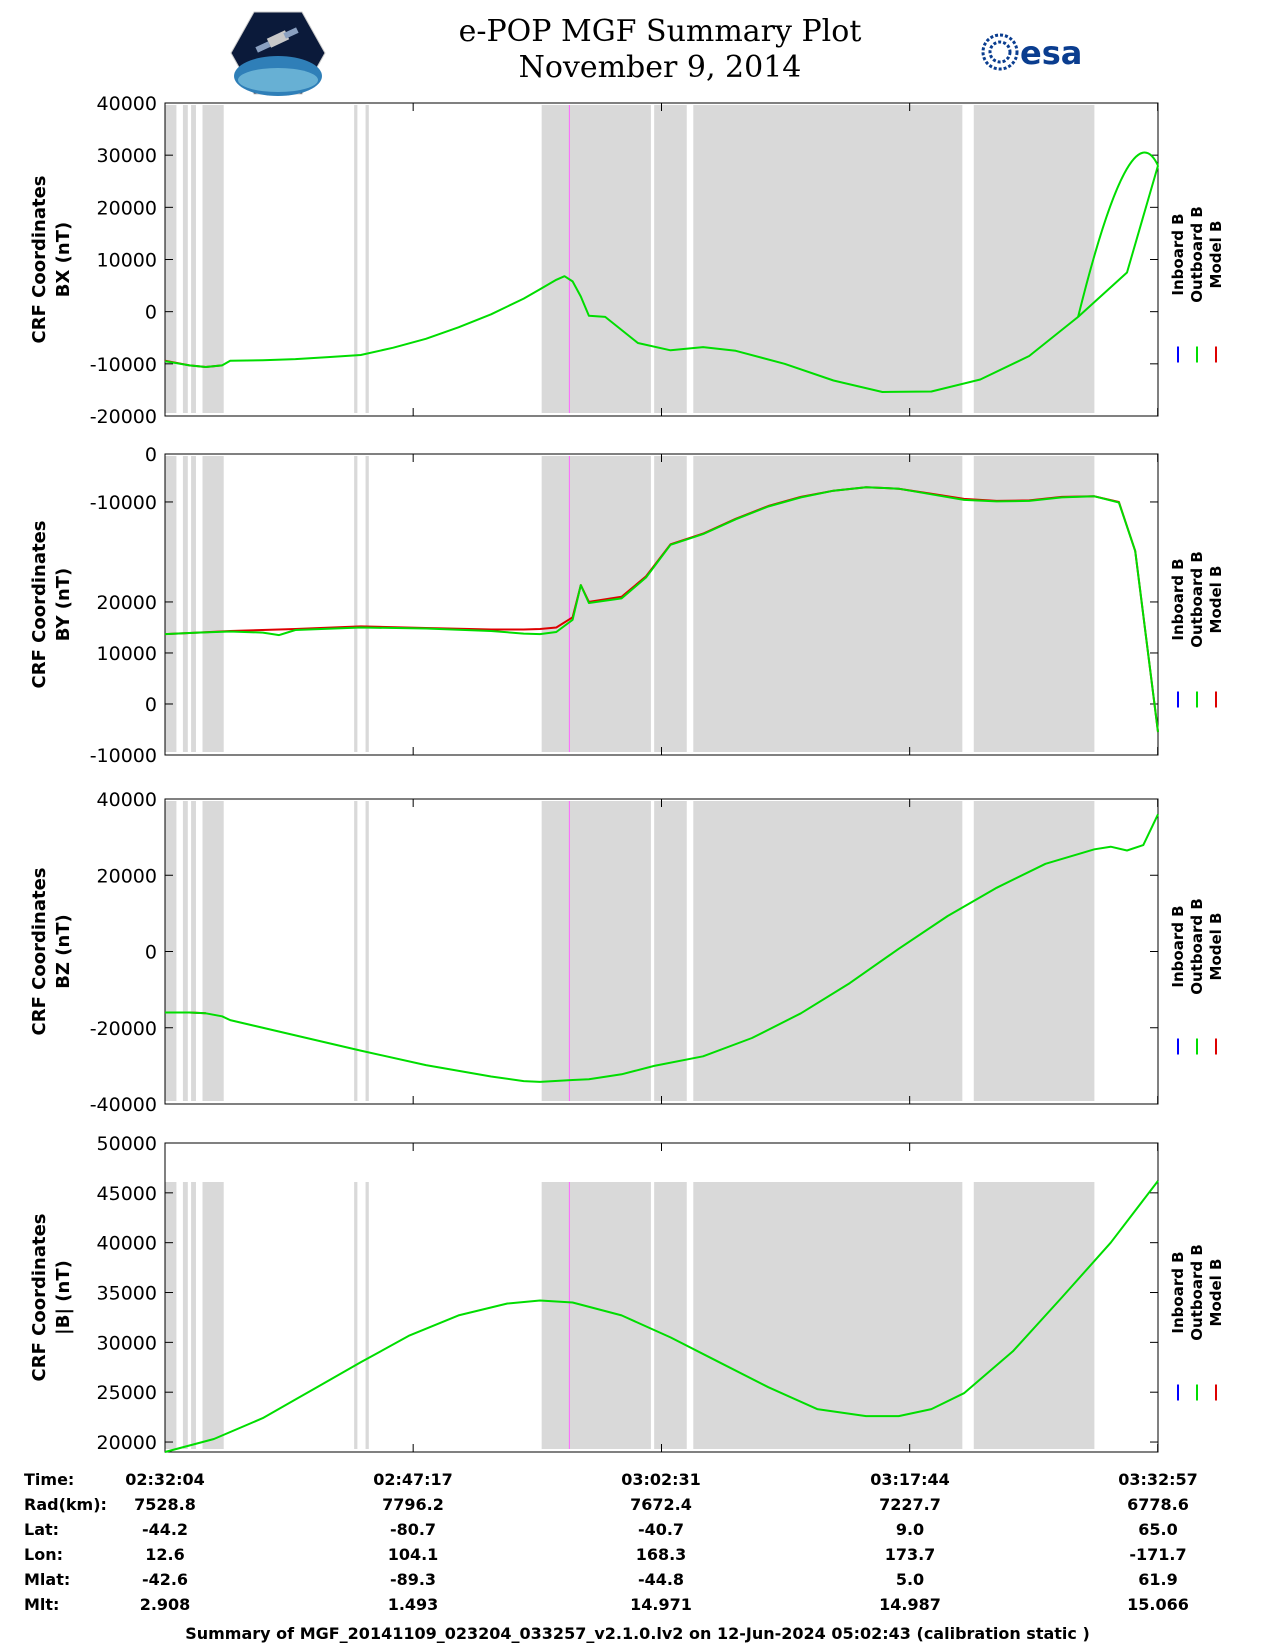 The height and width of the screenshot is (1650, 1275). What do you see at coordinates (278, 53) in the screenshot?
I see `cassiope-mission-logo` at bounding box center [278, 53].